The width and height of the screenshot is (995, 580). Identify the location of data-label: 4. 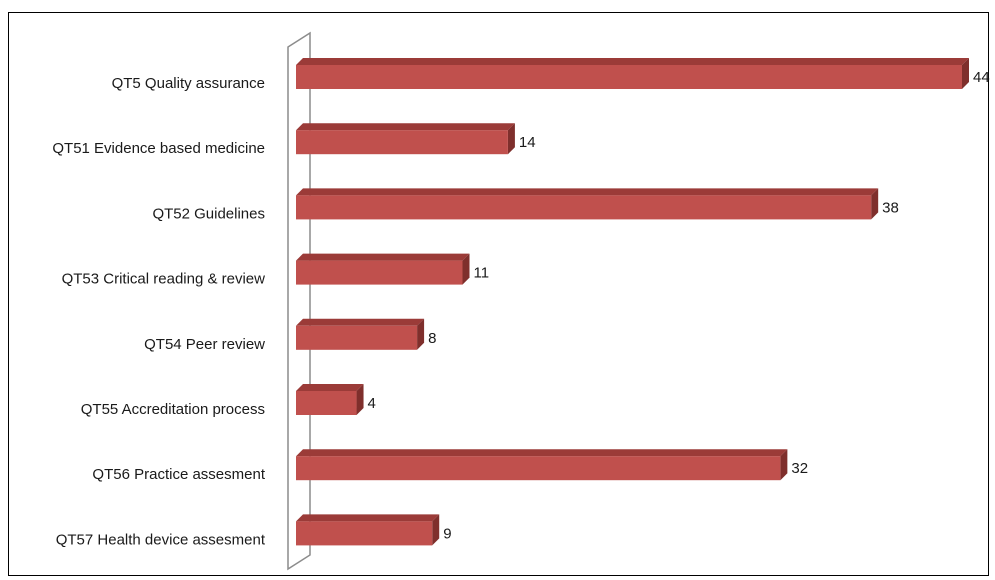
(372, 403).